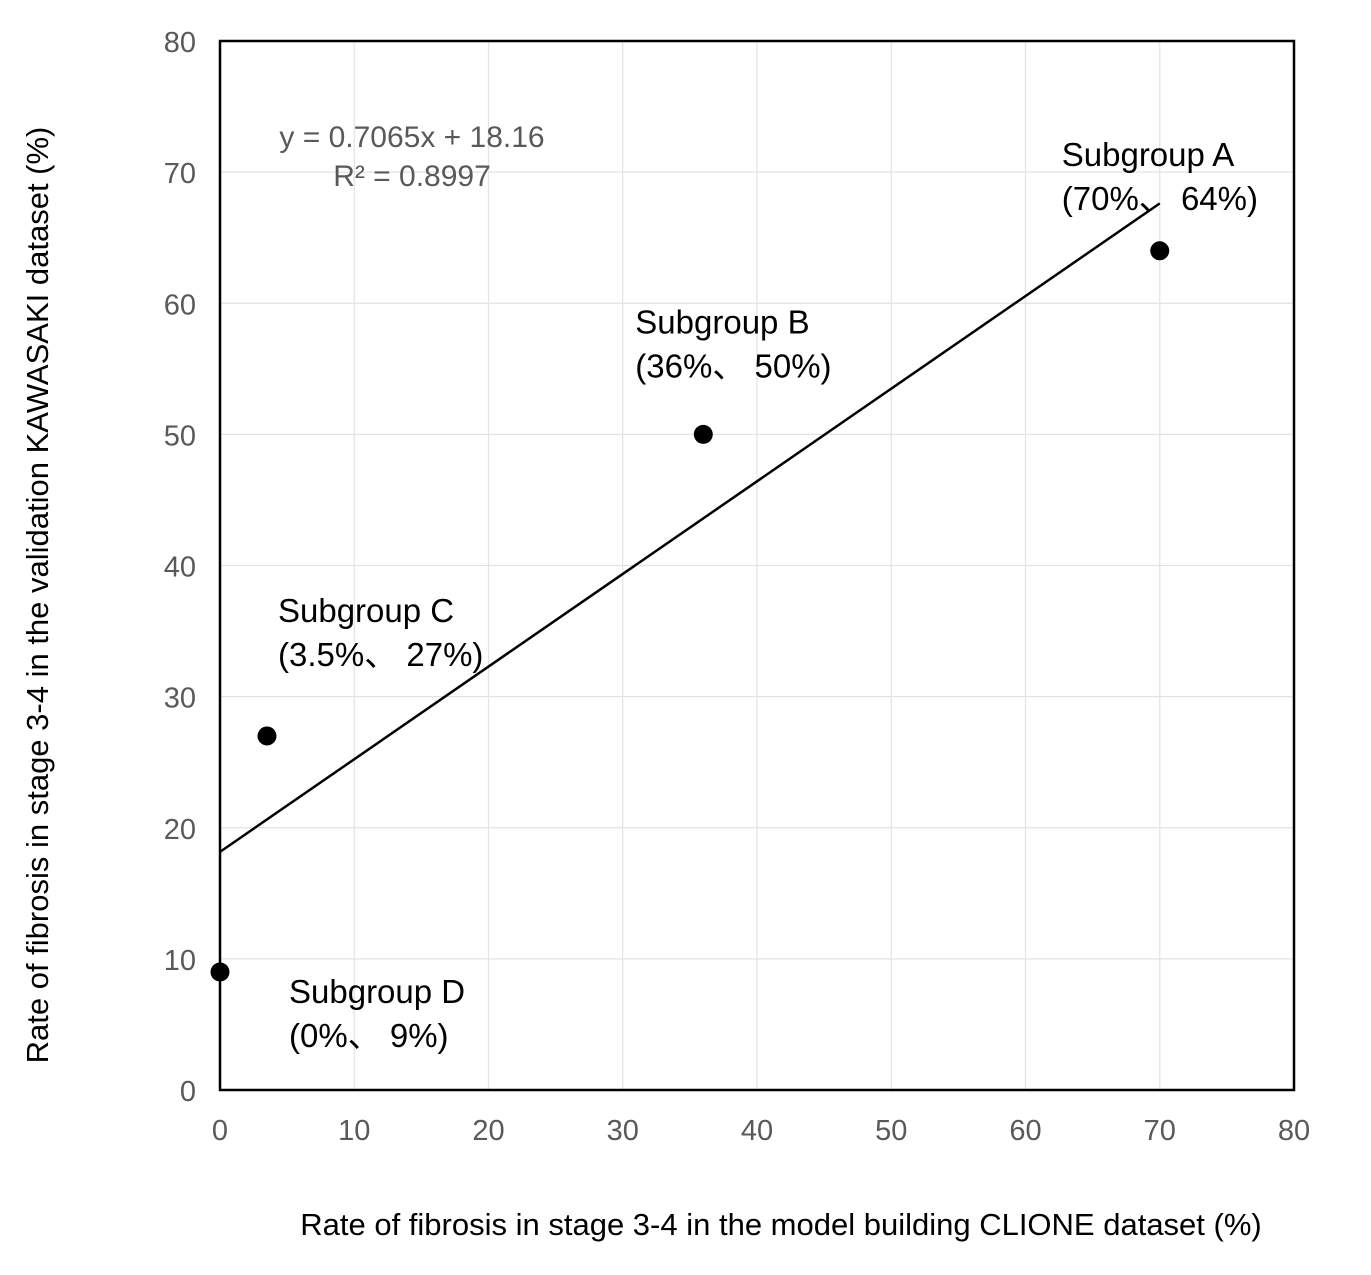  What do you see at coordinates (366, 610) in the screenshot?
I see `point-label-name: Subgroup C` at bounding box center [366, 610].